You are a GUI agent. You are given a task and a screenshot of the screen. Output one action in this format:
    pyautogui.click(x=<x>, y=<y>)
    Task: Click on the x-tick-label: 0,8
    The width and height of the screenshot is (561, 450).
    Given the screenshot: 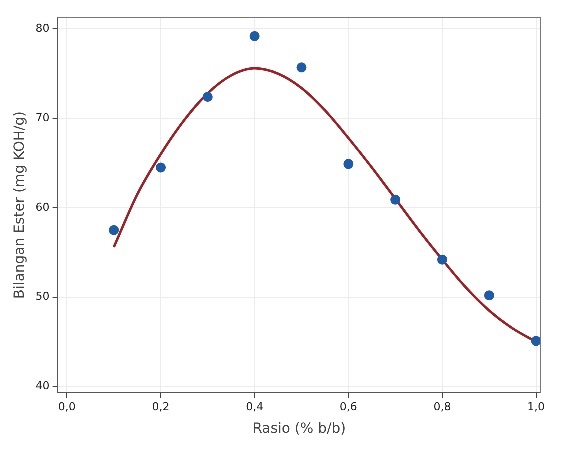 What is the action you would take?
    pyautogui.click(x=443, y=407)
    